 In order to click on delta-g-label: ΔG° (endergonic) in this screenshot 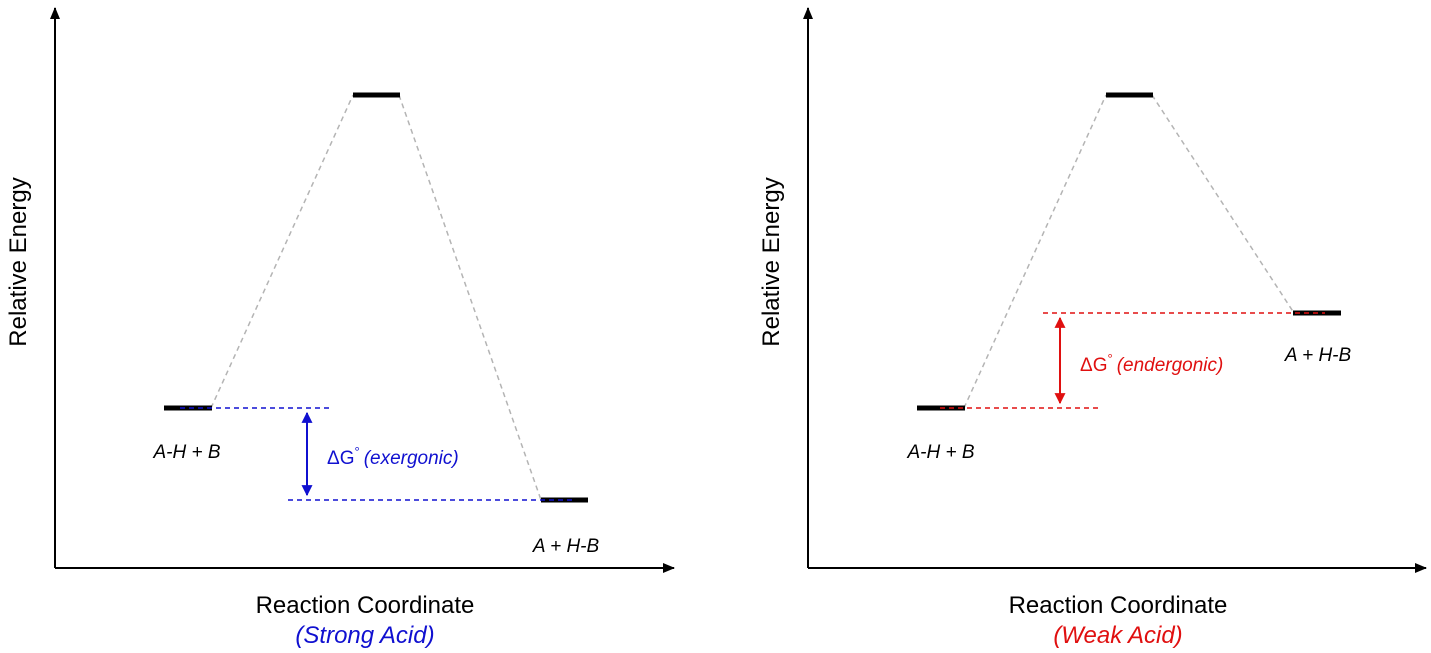, I will do `click(1151, 363)`.